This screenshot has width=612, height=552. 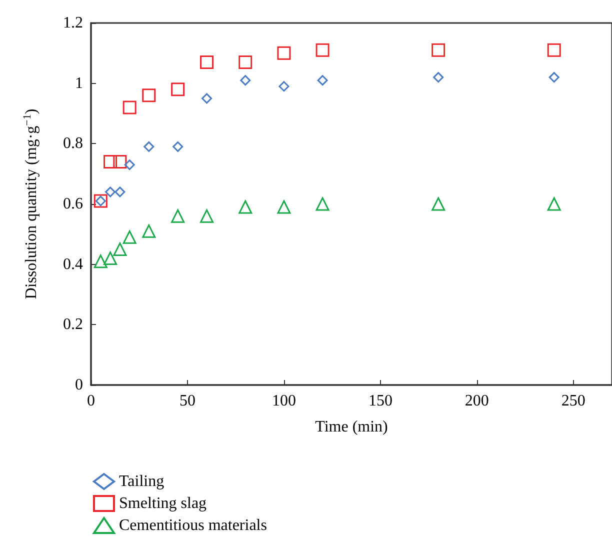 What do you see at coordinates (476, 401) in the screenshot?
I see `x-tick-label: 200` at bounding box center [476, 401].